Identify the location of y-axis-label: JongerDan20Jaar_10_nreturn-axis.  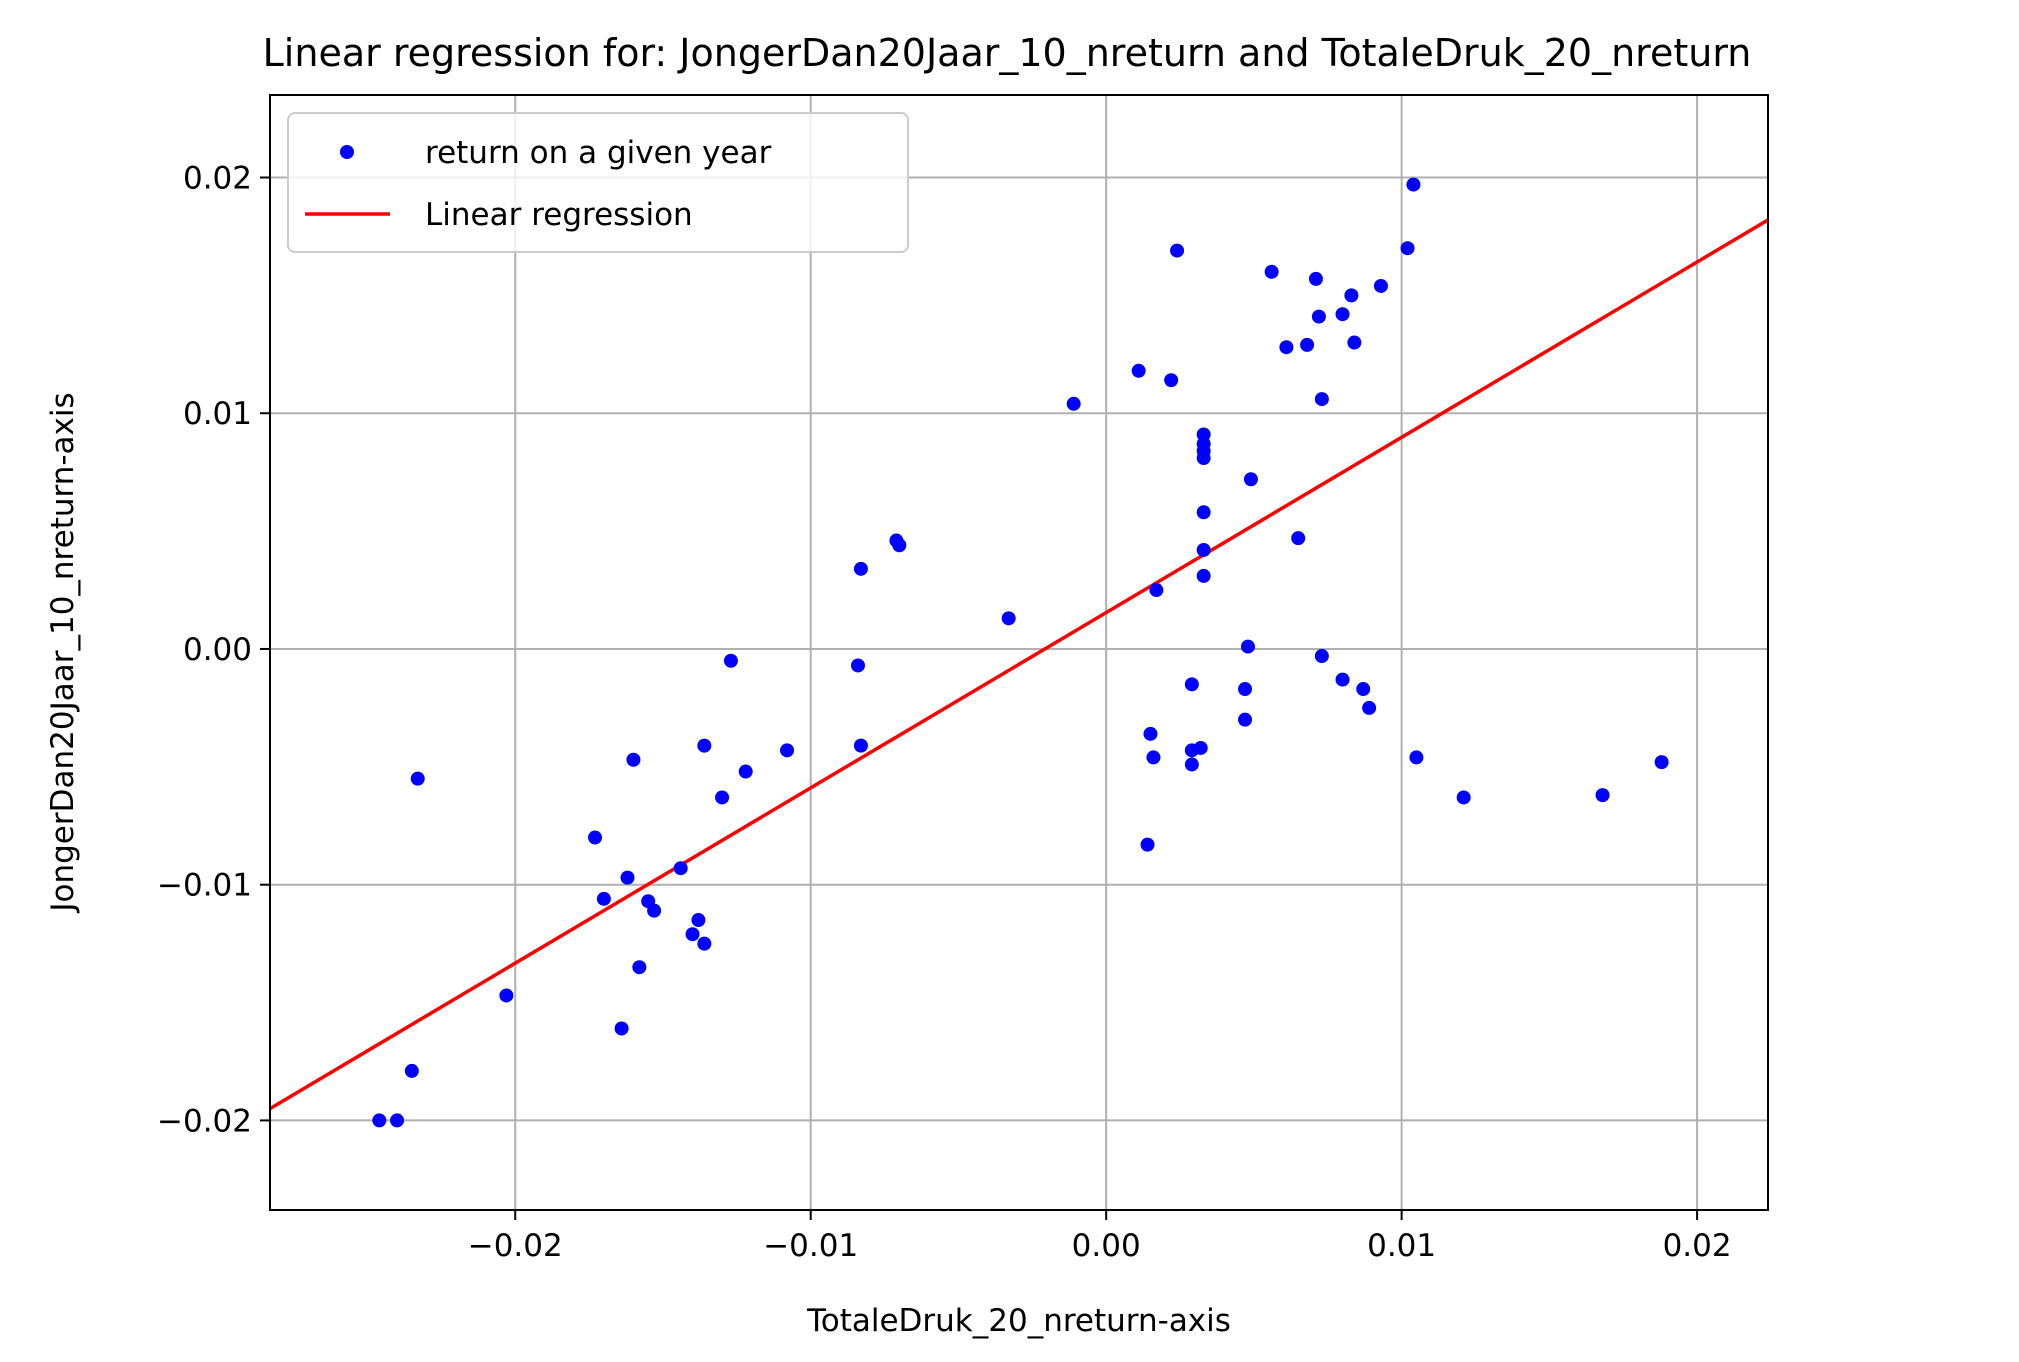
(63, 652).